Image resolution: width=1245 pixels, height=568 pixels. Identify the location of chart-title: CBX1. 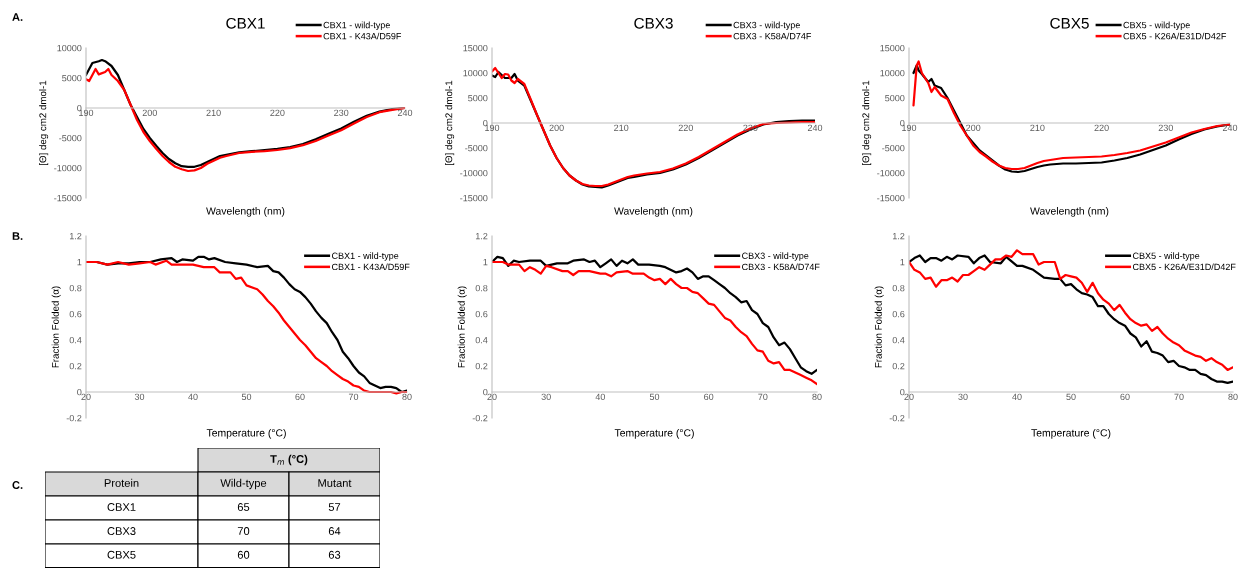
(245, 23).